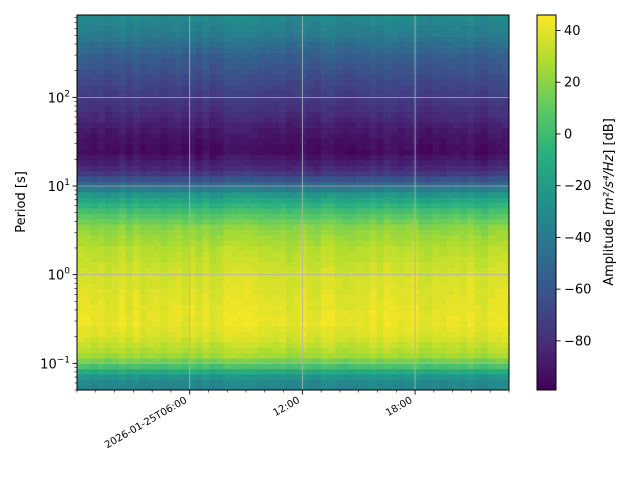  What do you see at coordinates (67, 183) in the screenshot?
I see `y-tick-exponent: 1` at bounding box center [67, 183].